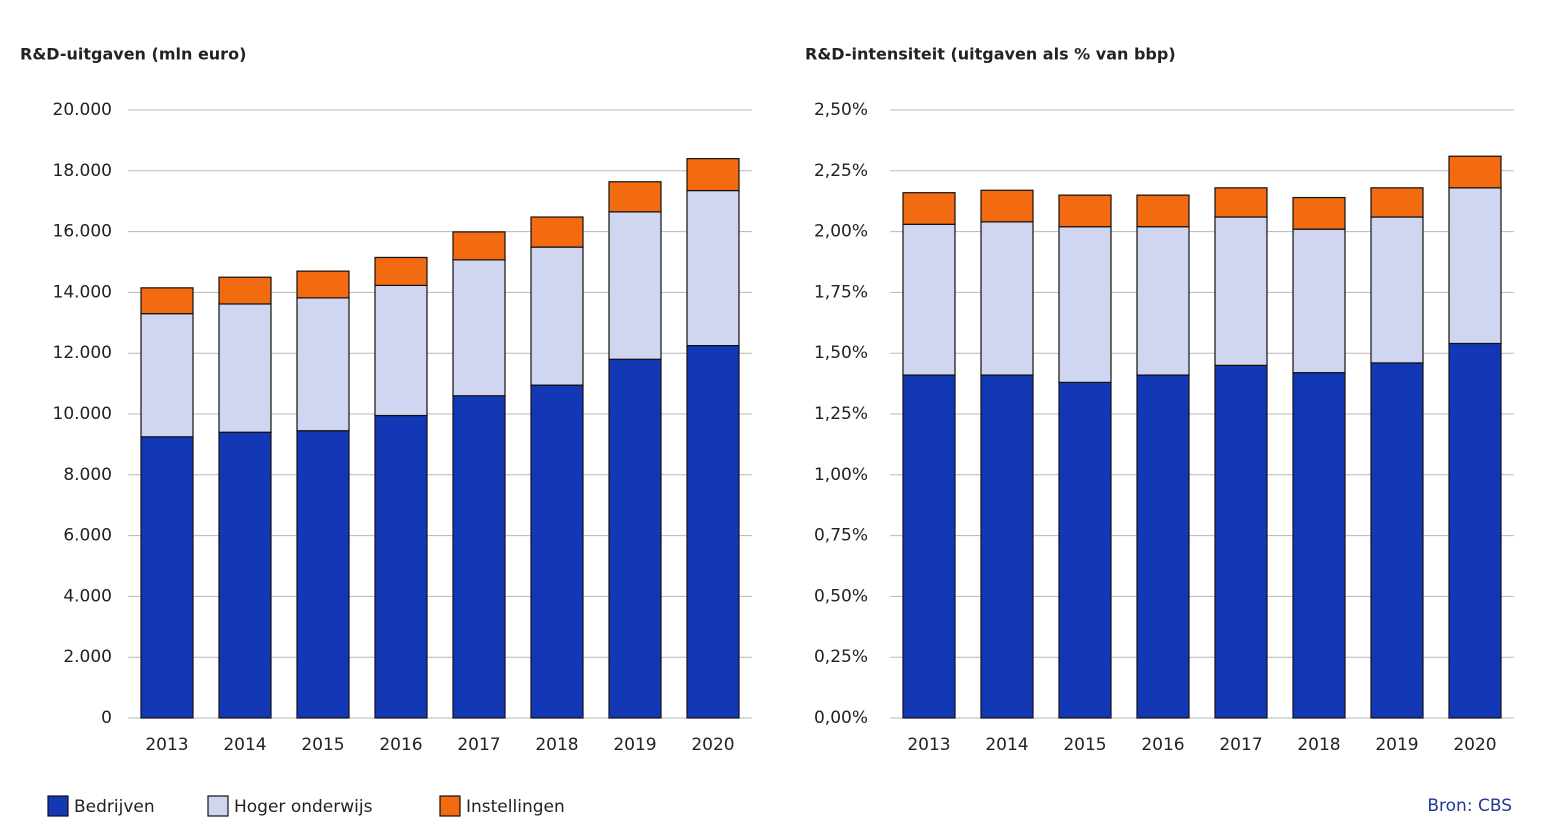  I want to click on y-tick-label: 1,00%, so click(841, 475).